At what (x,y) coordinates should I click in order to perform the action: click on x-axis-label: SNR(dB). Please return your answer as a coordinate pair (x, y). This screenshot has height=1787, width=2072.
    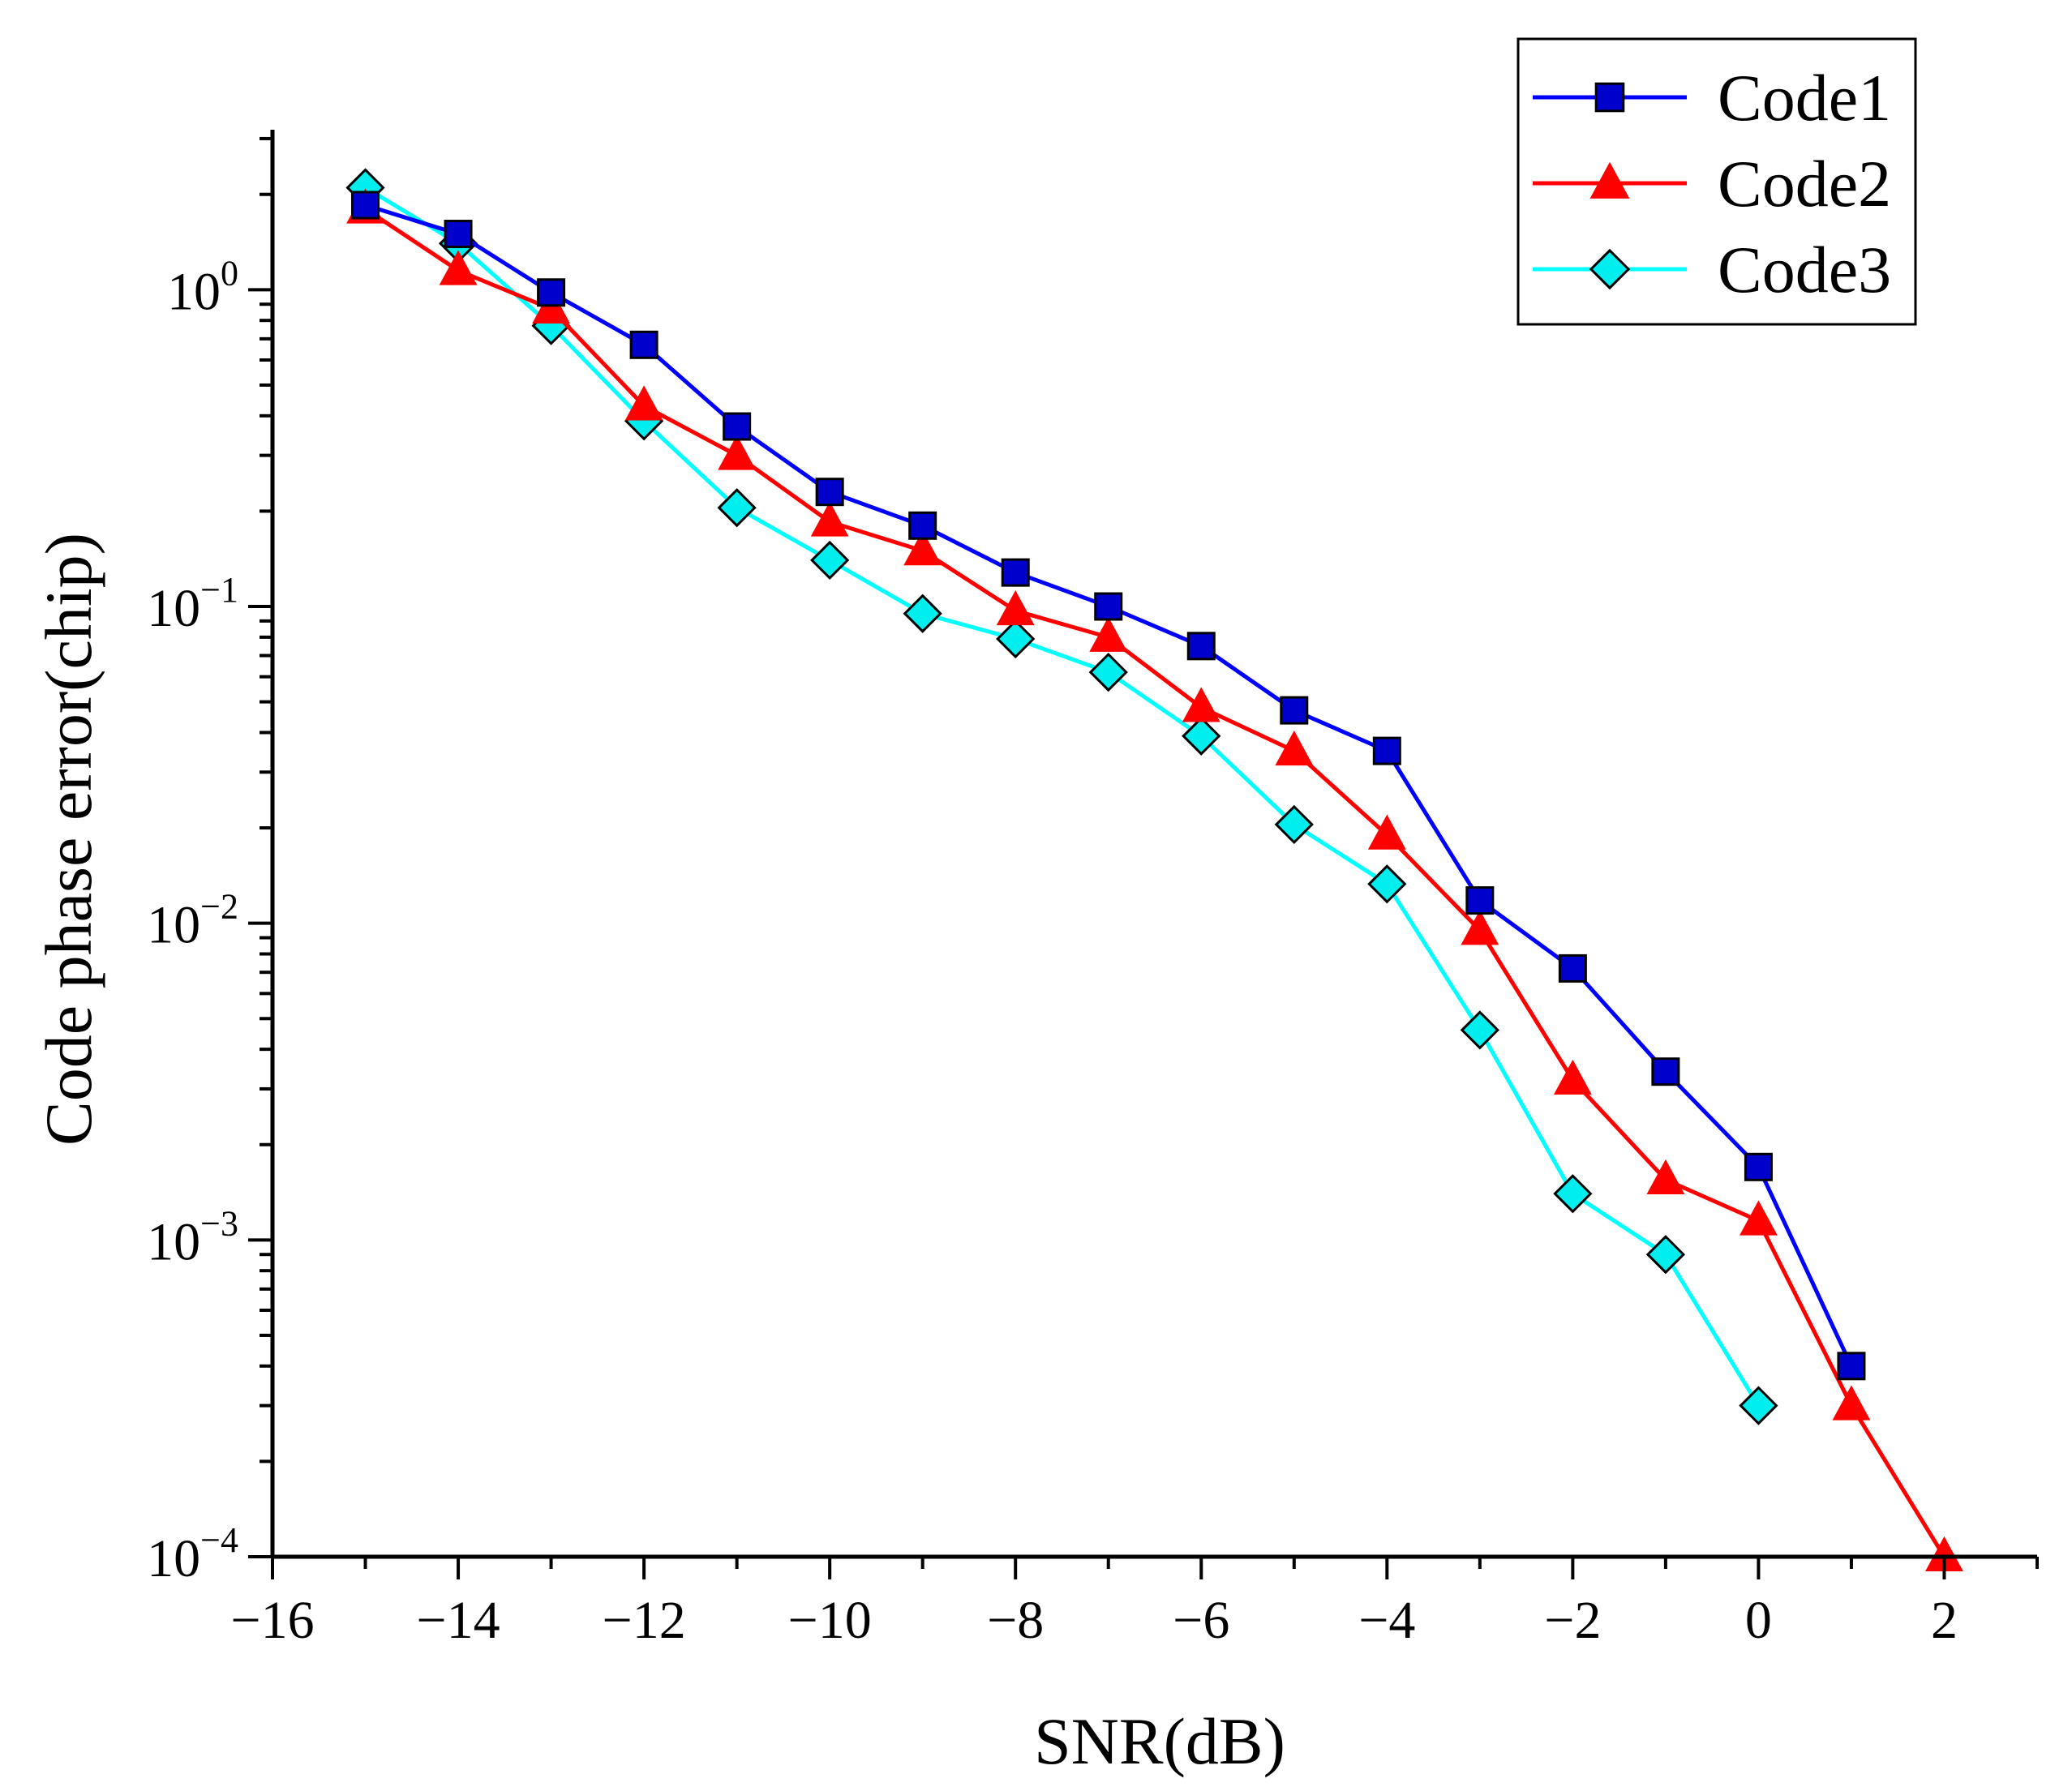
    Looking at the image, I should click on (1159, 1741).